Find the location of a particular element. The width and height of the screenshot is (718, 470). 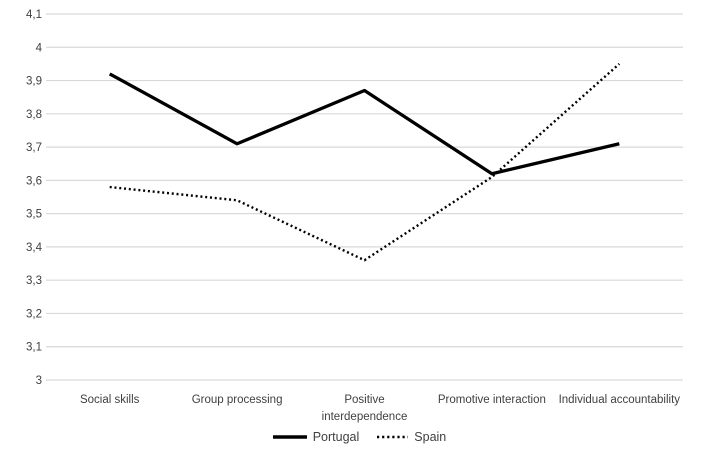

legend-label-spain: Spain is located at coordinates (430, 437).